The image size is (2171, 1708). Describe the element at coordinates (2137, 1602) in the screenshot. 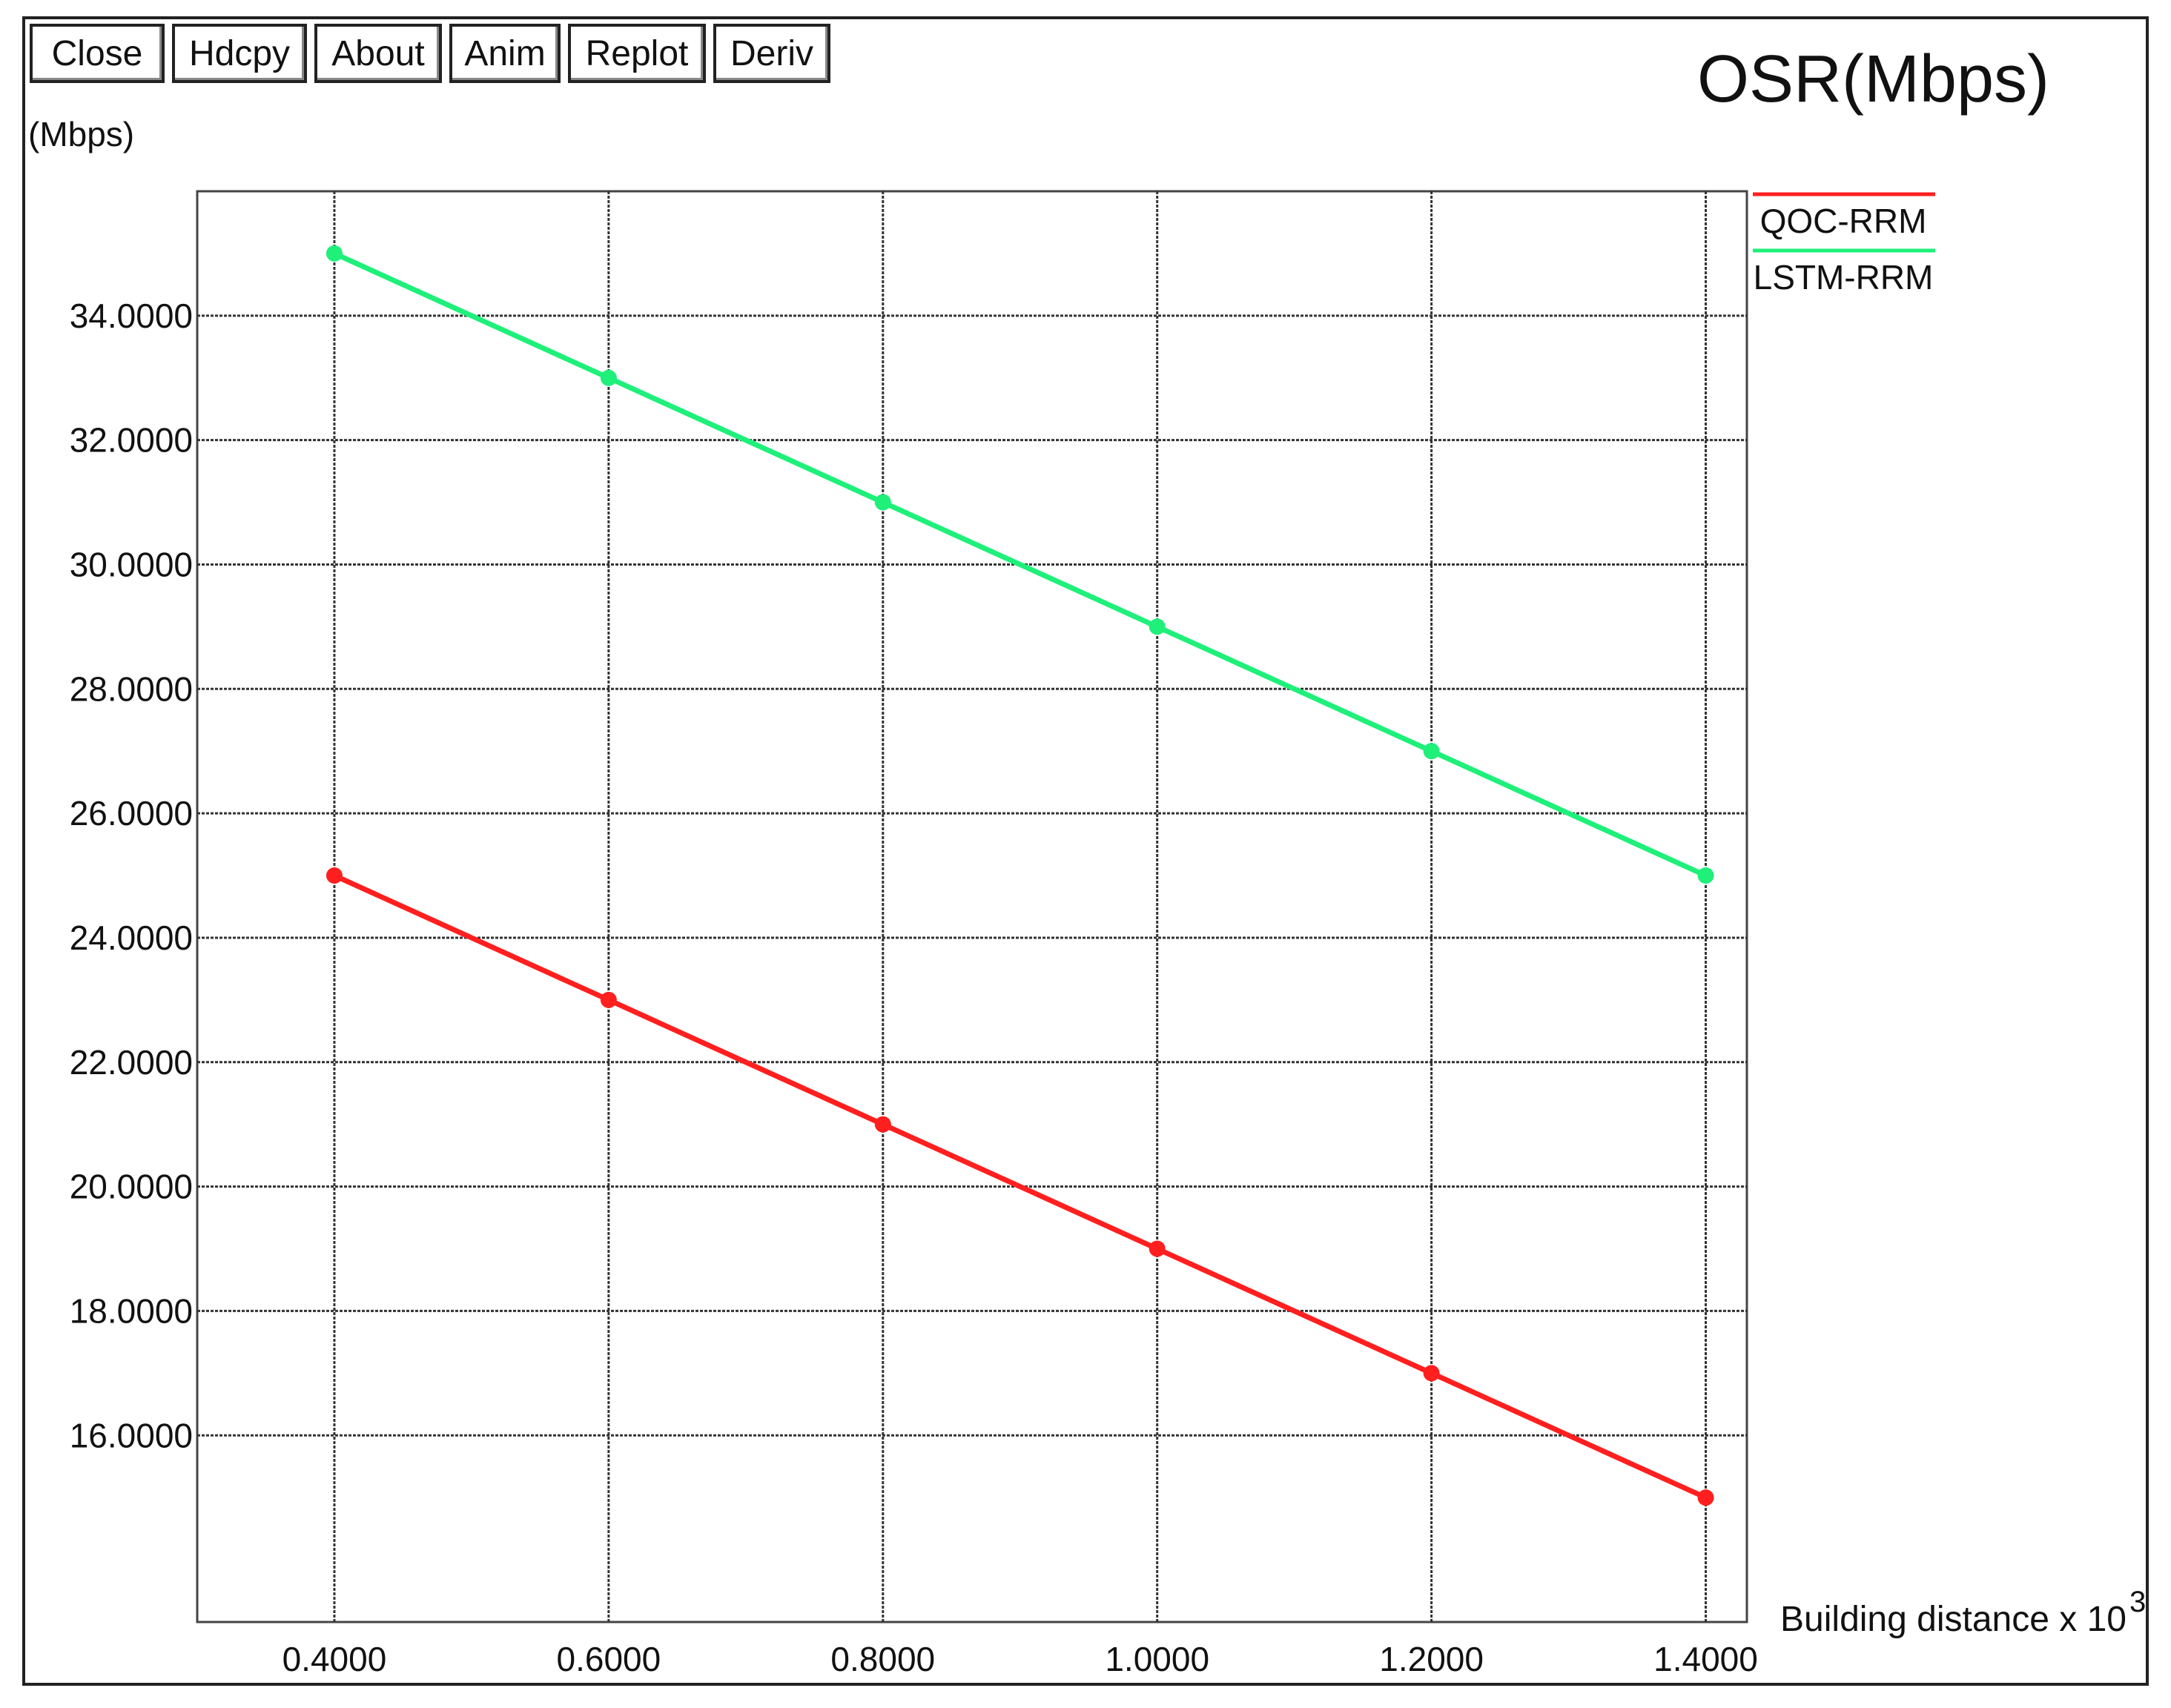

I see `x-axis-label-exponent: 3` at that location.